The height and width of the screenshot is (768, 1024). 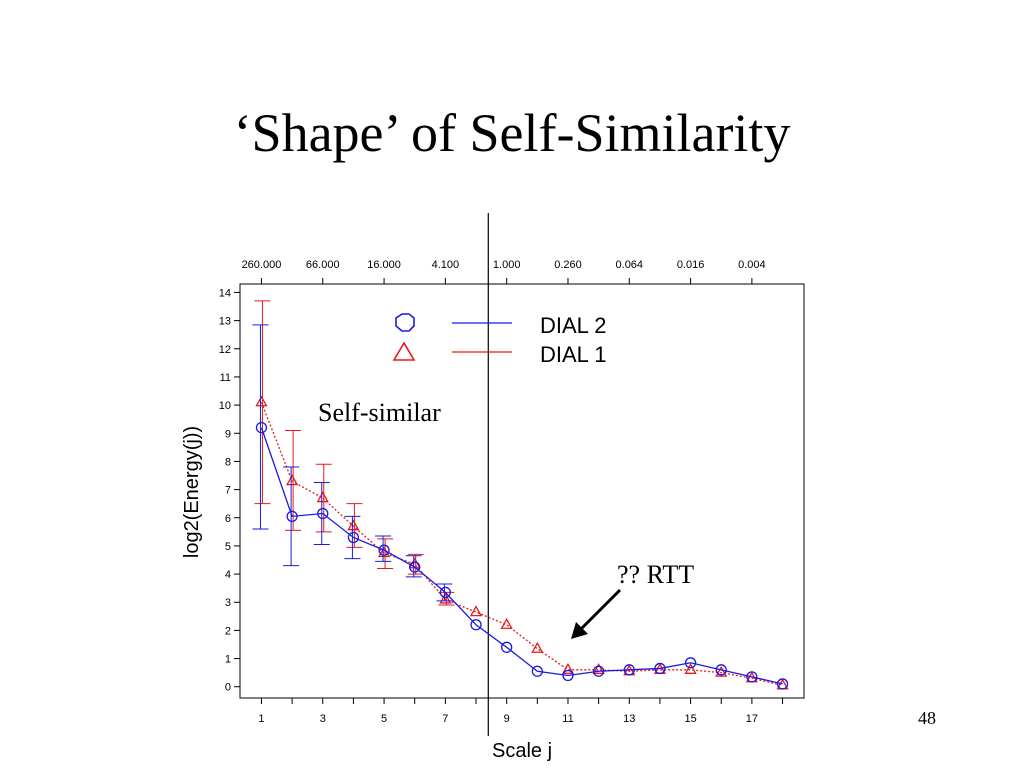 What do you see at coordinates (225, 378) in the screenshot?
I see `y-tick-label: 11` at bounding box center [225, 378].